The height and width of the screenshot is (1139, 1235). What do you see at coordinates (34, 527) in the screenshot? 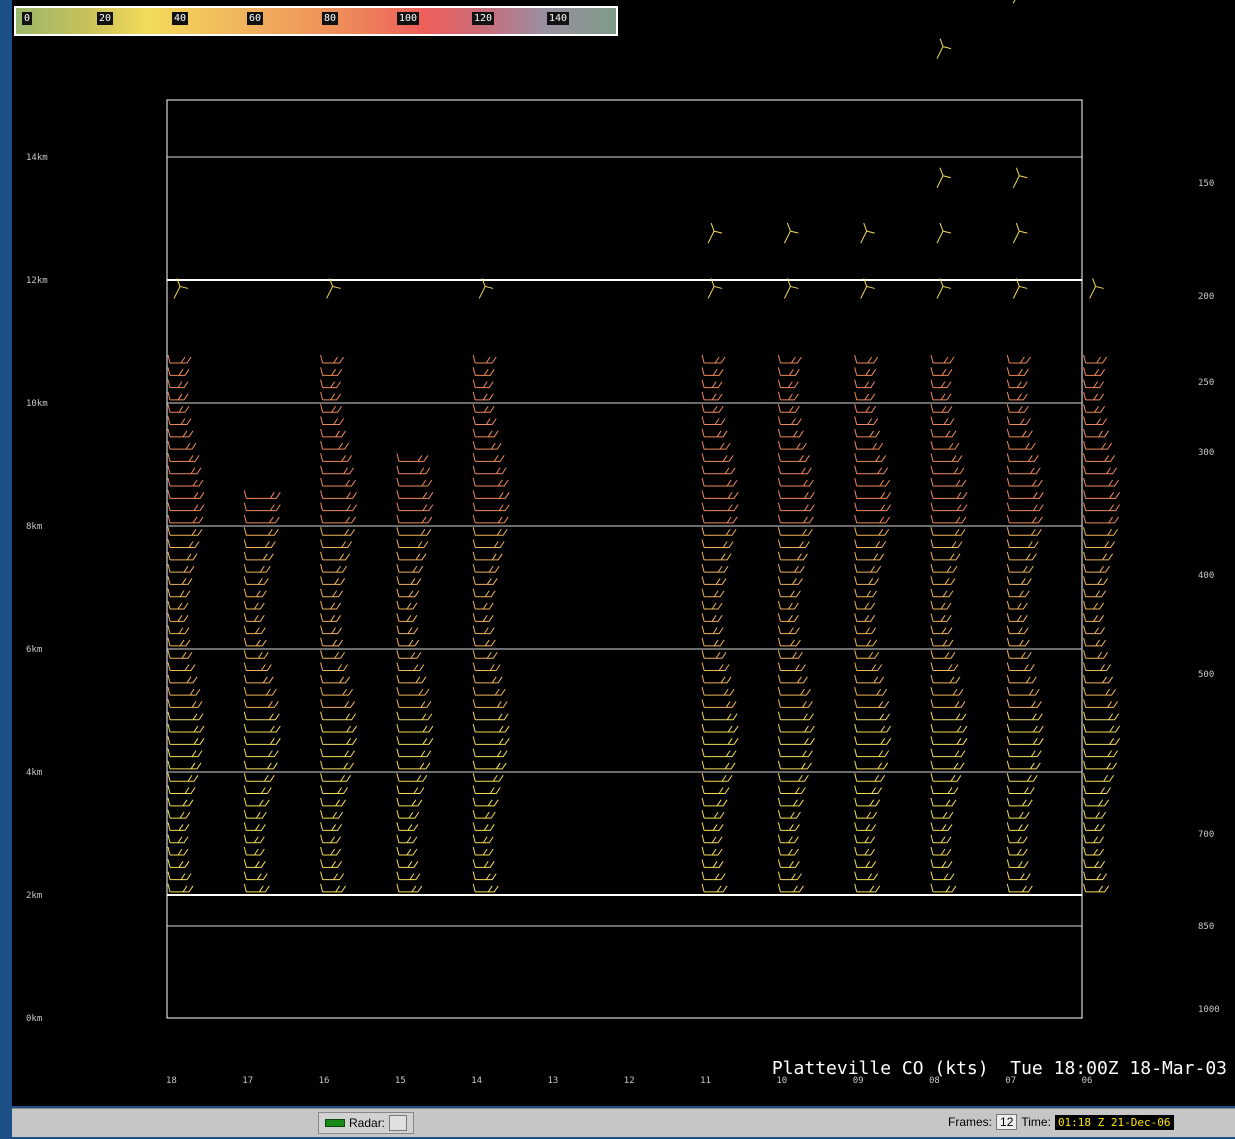
I see `height-tick-label: 8km` at bounding box center [34, 527].